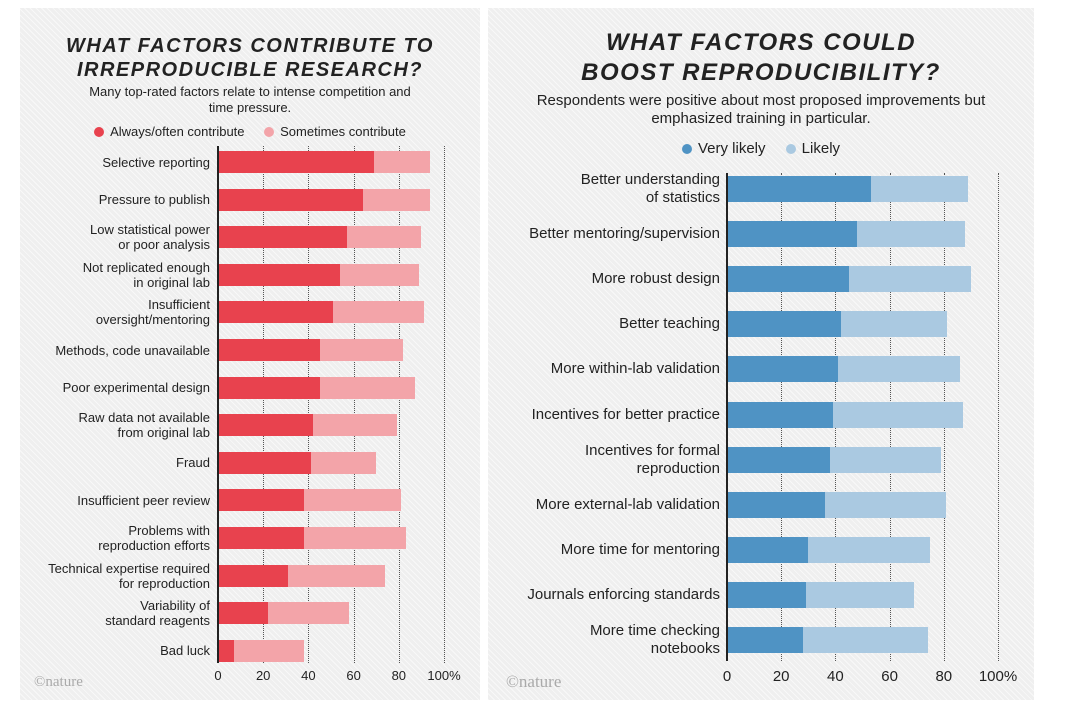  What do you see at coordinates (607, 640) in the screenshot?
I see `category-label: More time checking notebooks` at bounding box center [607, 640].